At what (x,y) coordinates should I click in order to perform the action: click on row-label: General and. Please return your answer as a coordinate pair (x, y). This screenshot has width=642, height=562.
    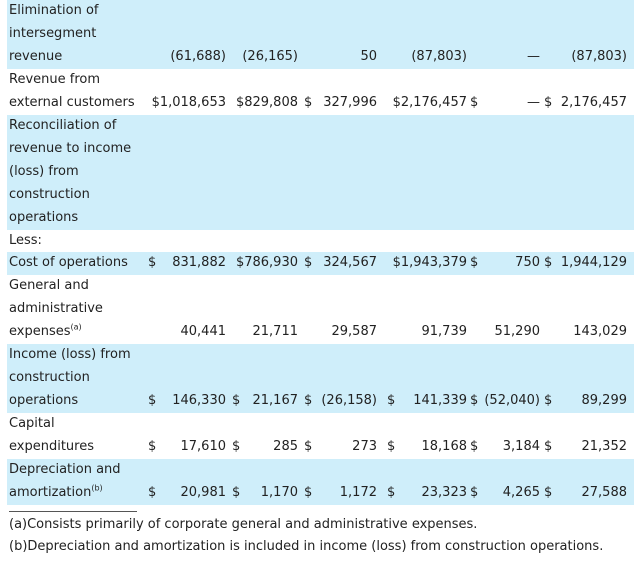
    Looking at the image, I should click on (49, 286).